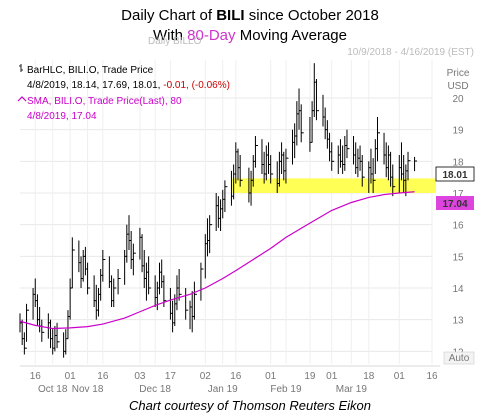  Describe the element at coordinates (211, 35) in the screenshot. I see `subtitle-highlight: 80-Day` at that location.